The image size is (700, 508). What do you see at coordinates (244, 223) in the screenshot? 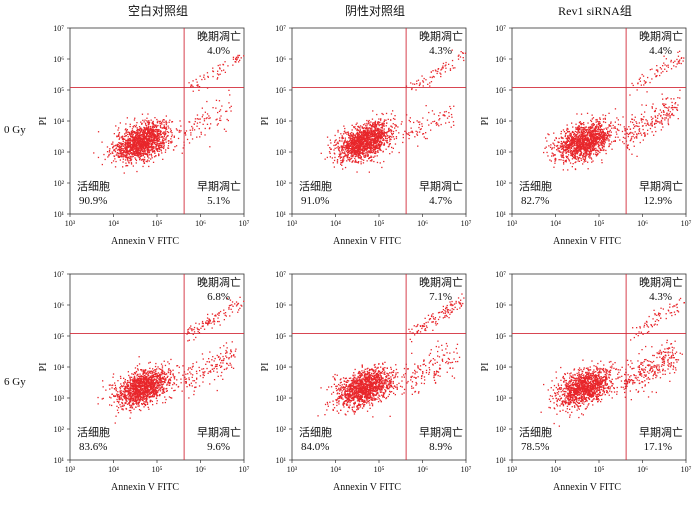
I see `x-tick-label: 10⁷` at bounding box center [244, 223].